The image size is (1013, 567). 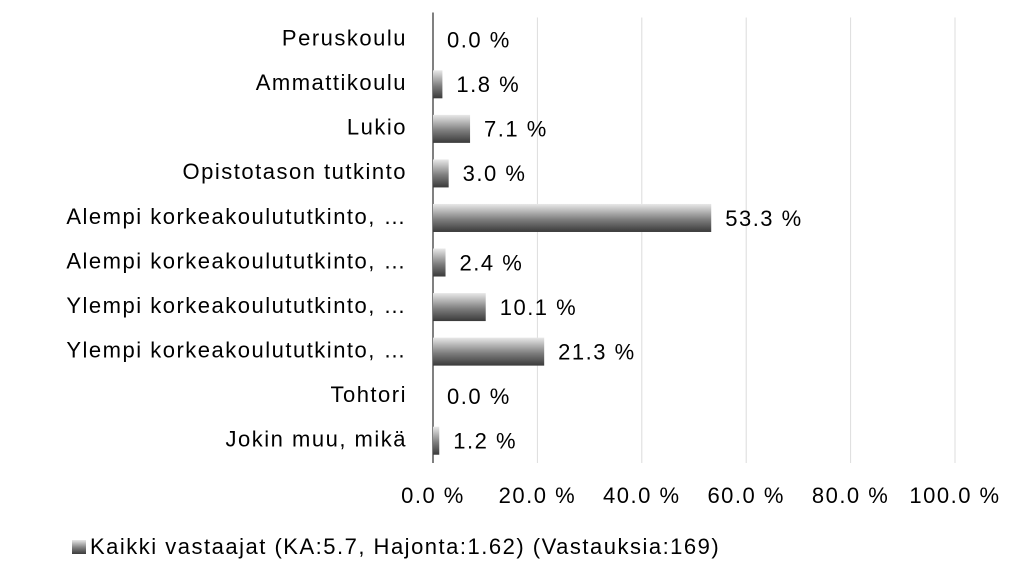 I want to click on data-label: 3.0 %, so click(x=495, y=173).